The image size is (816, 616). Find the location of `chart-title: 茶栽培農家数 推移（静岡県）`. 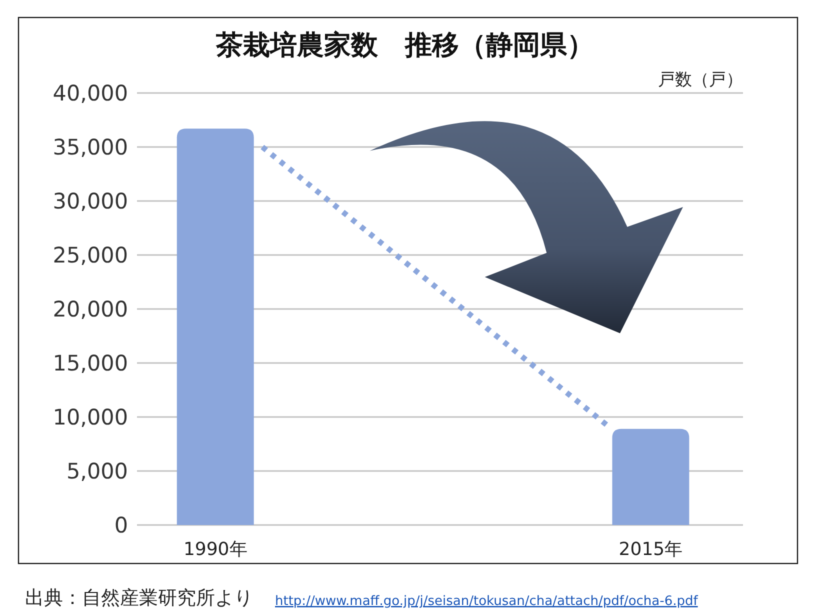

chart-title: 茶栽培農家数 推移（静岡県） is located at coordinates (404, 45).